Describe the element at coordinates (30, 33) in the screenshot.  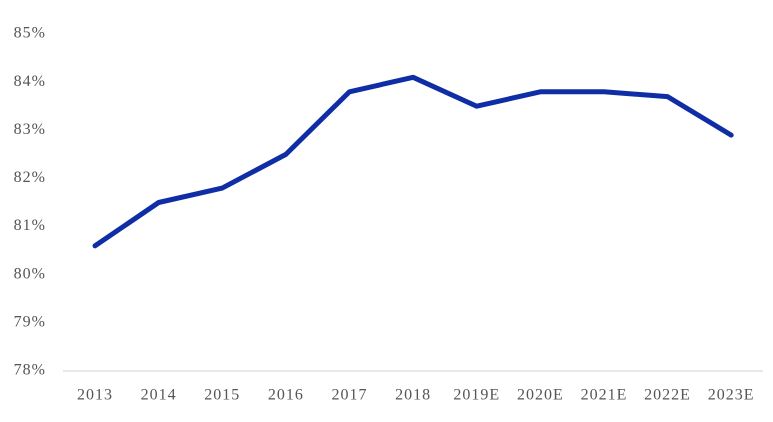
I see `y-tick-label: 85%` at that location.